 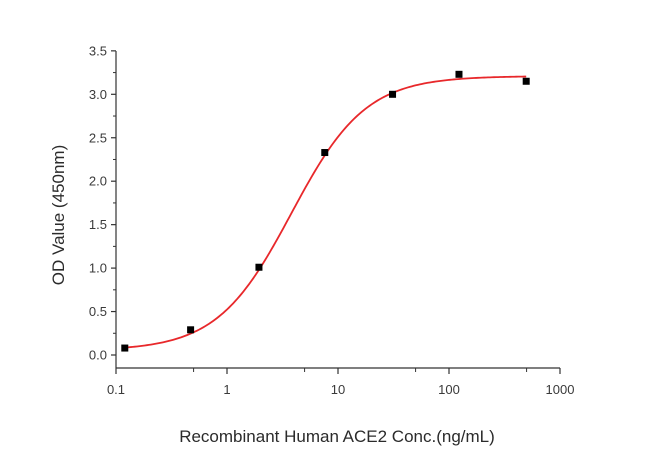 I want to click on x-tick-label: 1000, so click(x=560, y=389).